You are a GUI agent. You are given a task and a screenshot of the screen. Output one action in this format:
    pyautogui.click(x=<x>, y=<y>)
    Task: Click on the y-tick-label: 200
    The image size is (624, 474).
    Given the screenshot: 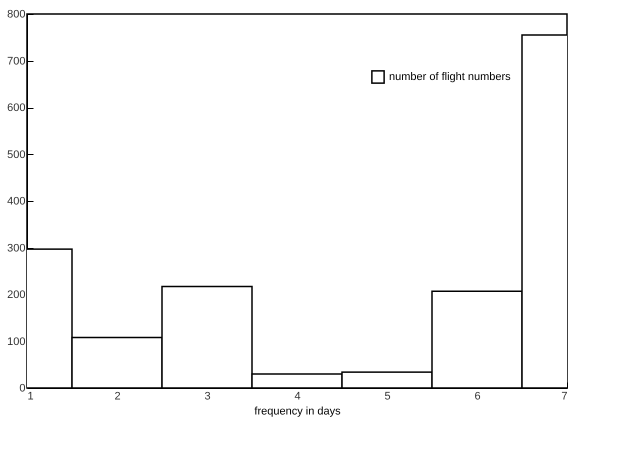 What is the action you would take?
    pyautogui.click(x=16, y=295)
    